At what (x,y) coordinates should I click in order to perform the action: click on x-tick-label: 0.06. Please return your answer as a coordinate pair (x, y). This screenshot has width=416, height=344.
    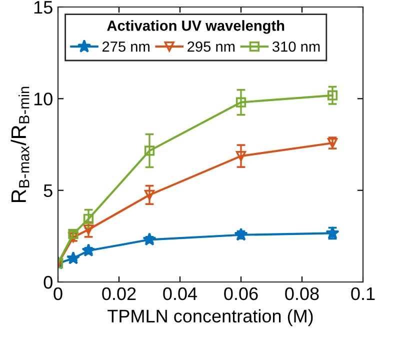
    Looking at the image, I should click on (241, 293).